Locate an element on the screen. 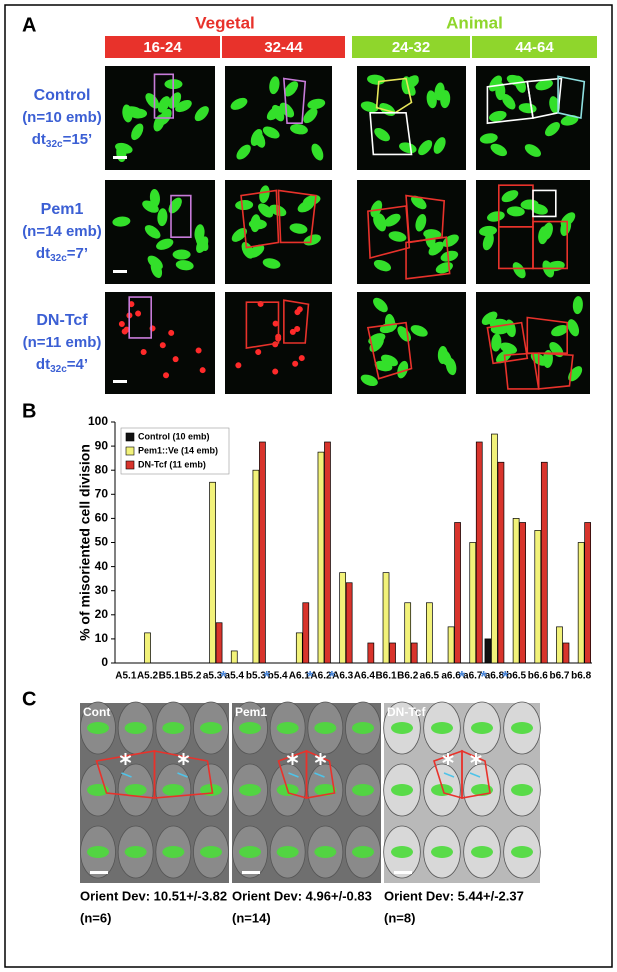 The height and width of the screenshot is (972, 617). x-tick-label: b6.6 is located at coordinates (538, 676).